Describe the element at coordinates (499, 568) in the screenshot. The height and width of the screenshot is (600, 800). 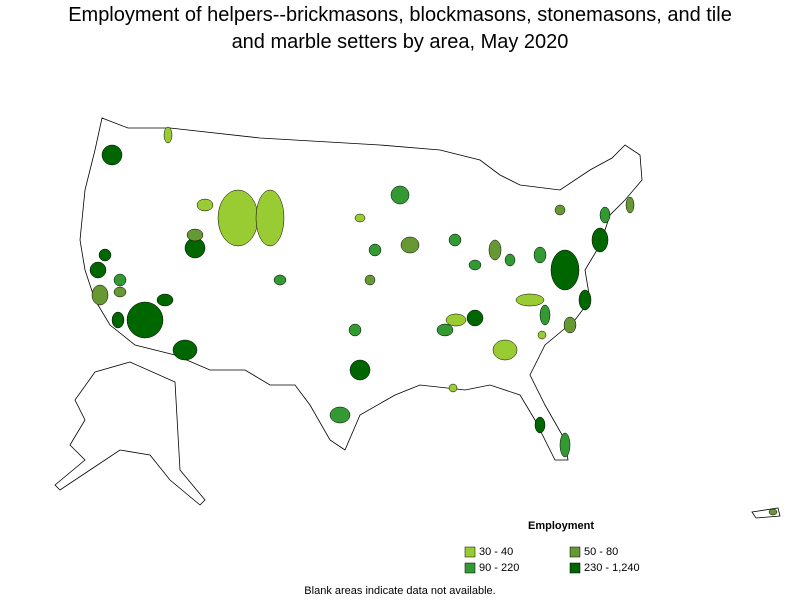
I see `legend-label: 90 - 220` at that location.